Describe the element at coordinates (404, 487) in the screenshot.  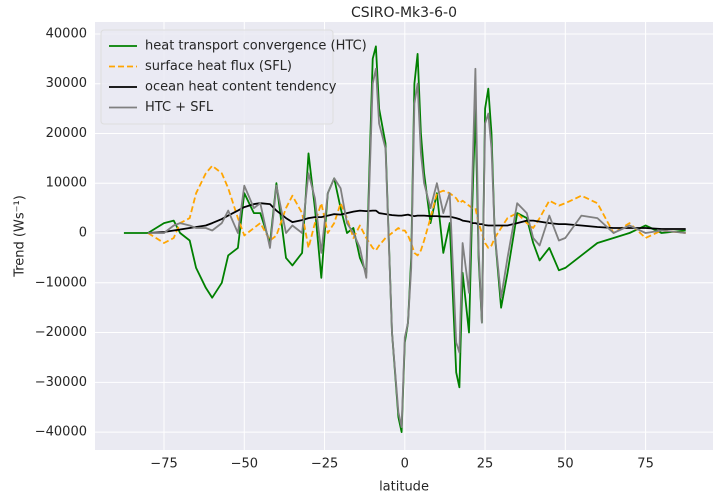
I see `x-axis-label: latitude` at that location.